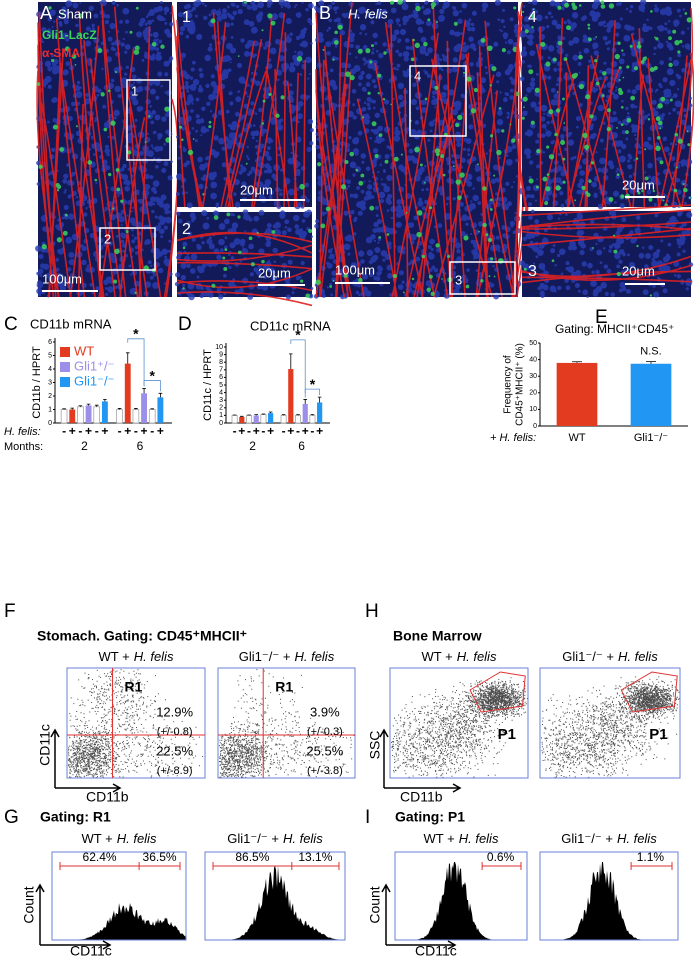 The image size is (694, 959). Describe the element at coordinates (252, 857) in the screenshot. I see `gate-value: 86.5%` at that location.